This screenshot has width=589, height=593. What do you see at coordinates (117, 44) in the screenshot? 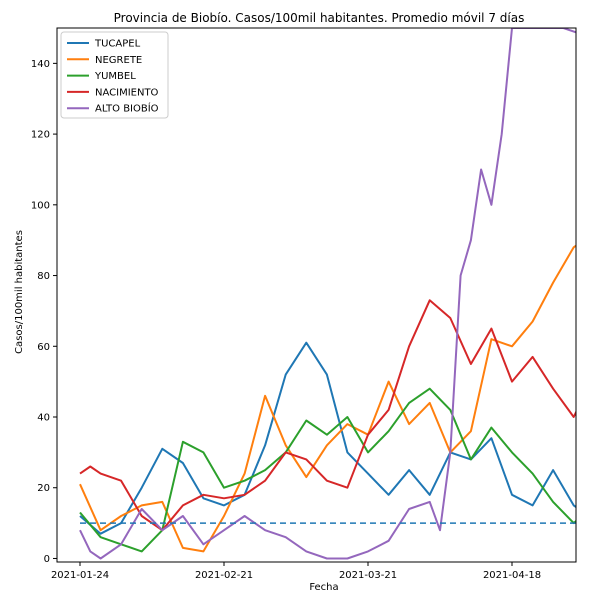
I see `legend-label: TUCAPEL` at bounding box center [117, 44].